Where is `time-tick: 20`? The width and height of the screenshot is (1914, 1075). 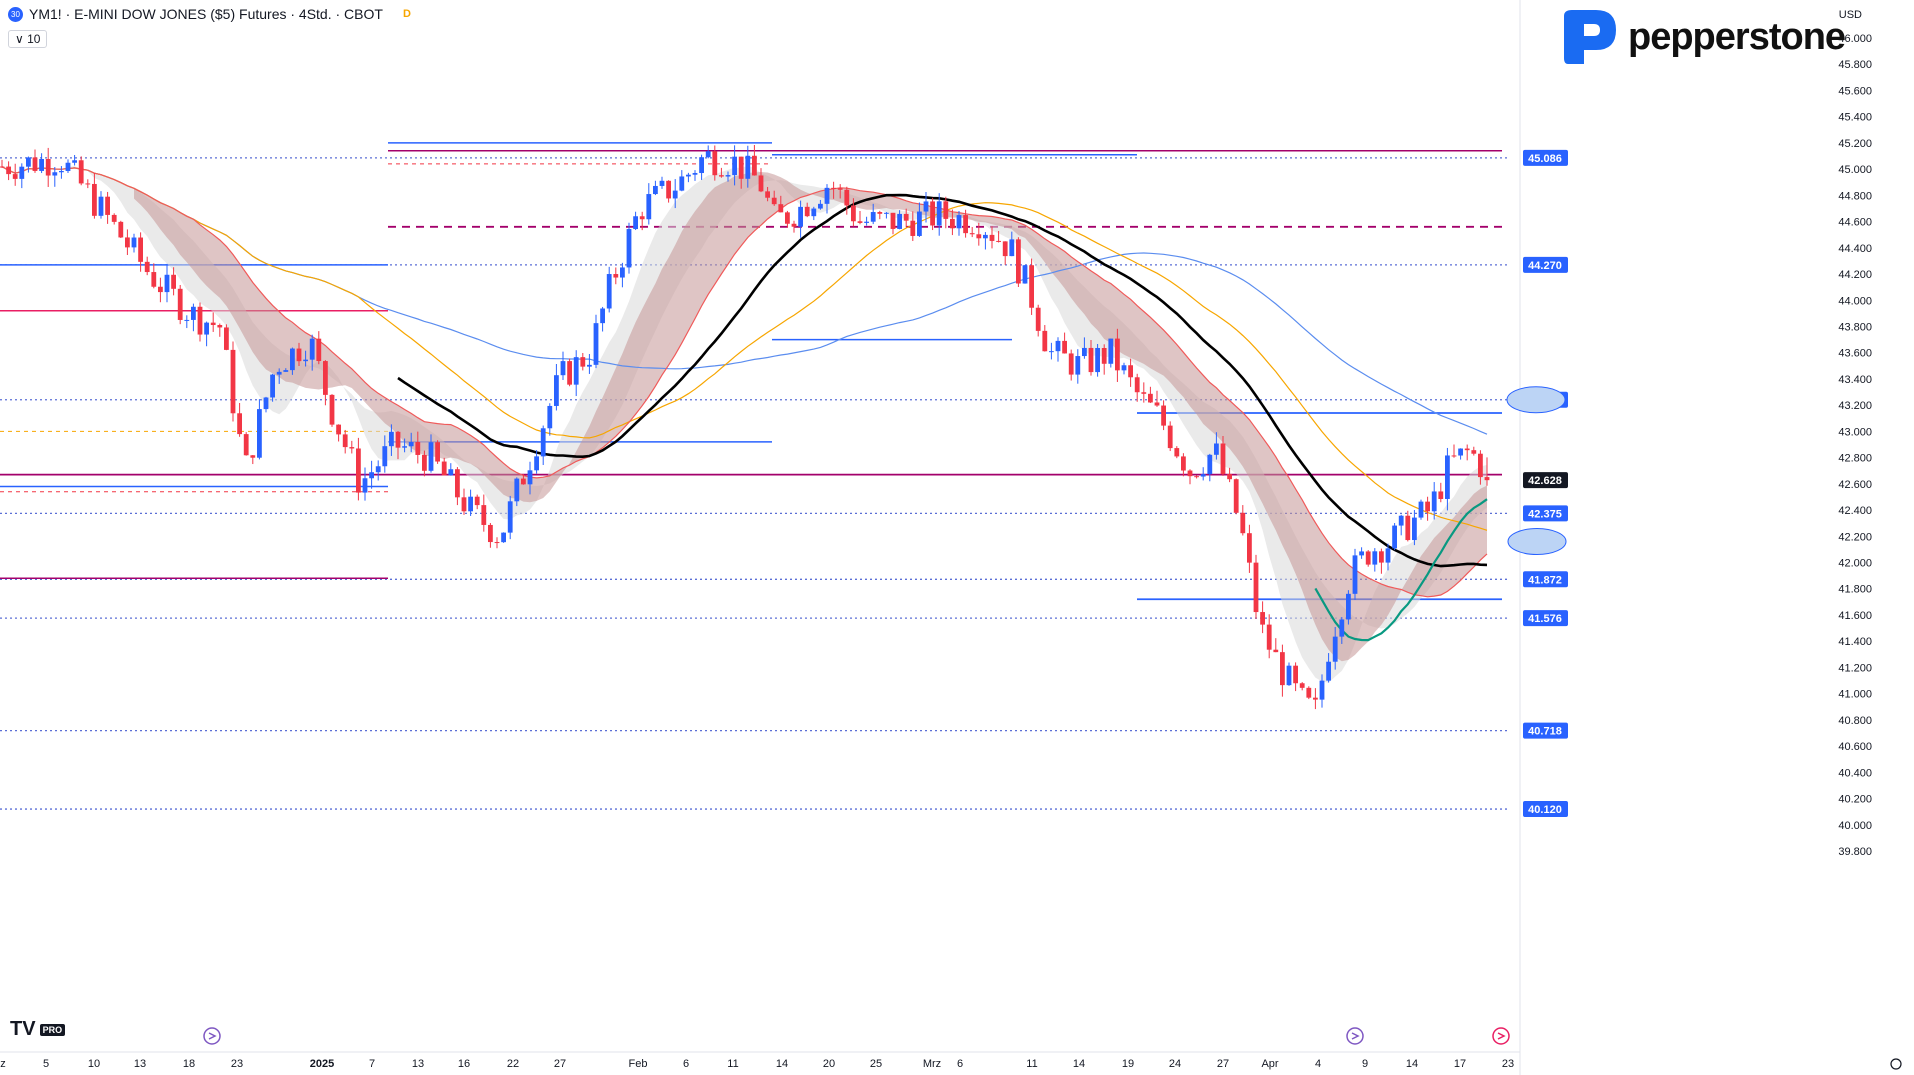 time-tick: 20 is located at coordinates (829, 1064).